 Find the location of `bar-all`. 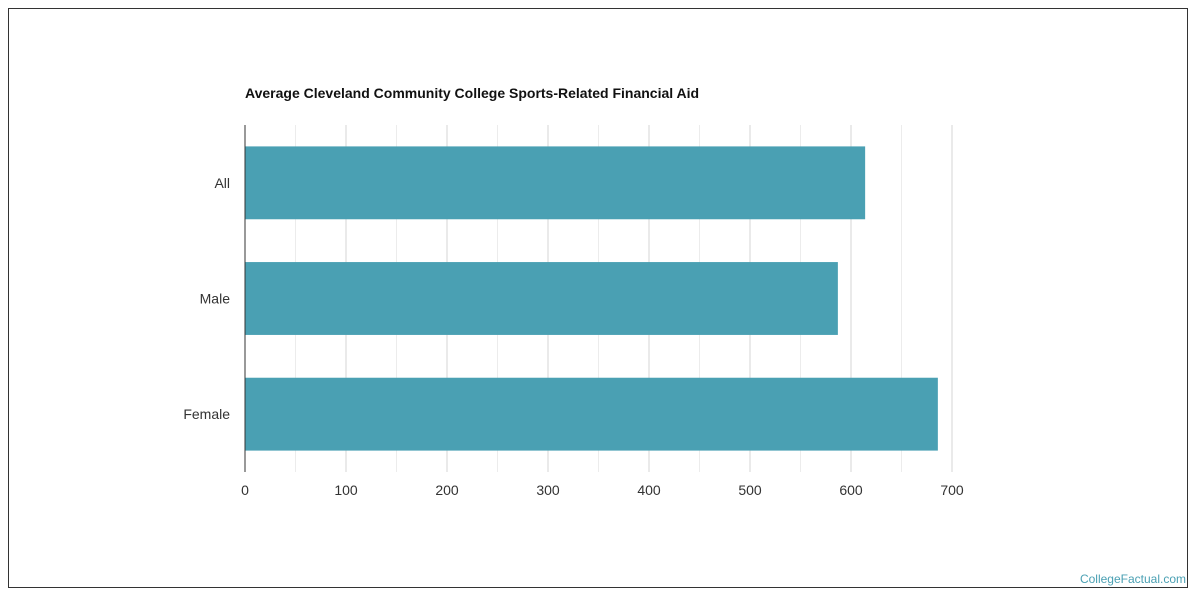

bar-all is located at coordinates (555, 183).